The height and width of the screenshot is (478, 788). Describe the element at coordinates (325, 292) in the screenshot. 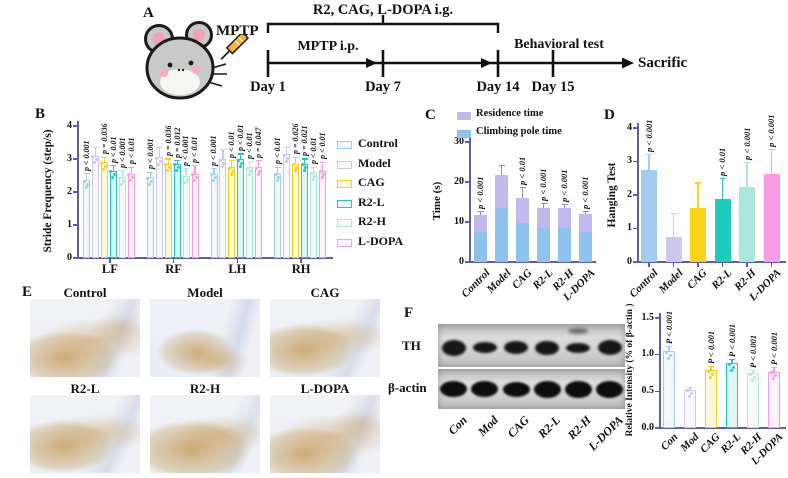

I see `histology-label-cag: CAG` at that location.